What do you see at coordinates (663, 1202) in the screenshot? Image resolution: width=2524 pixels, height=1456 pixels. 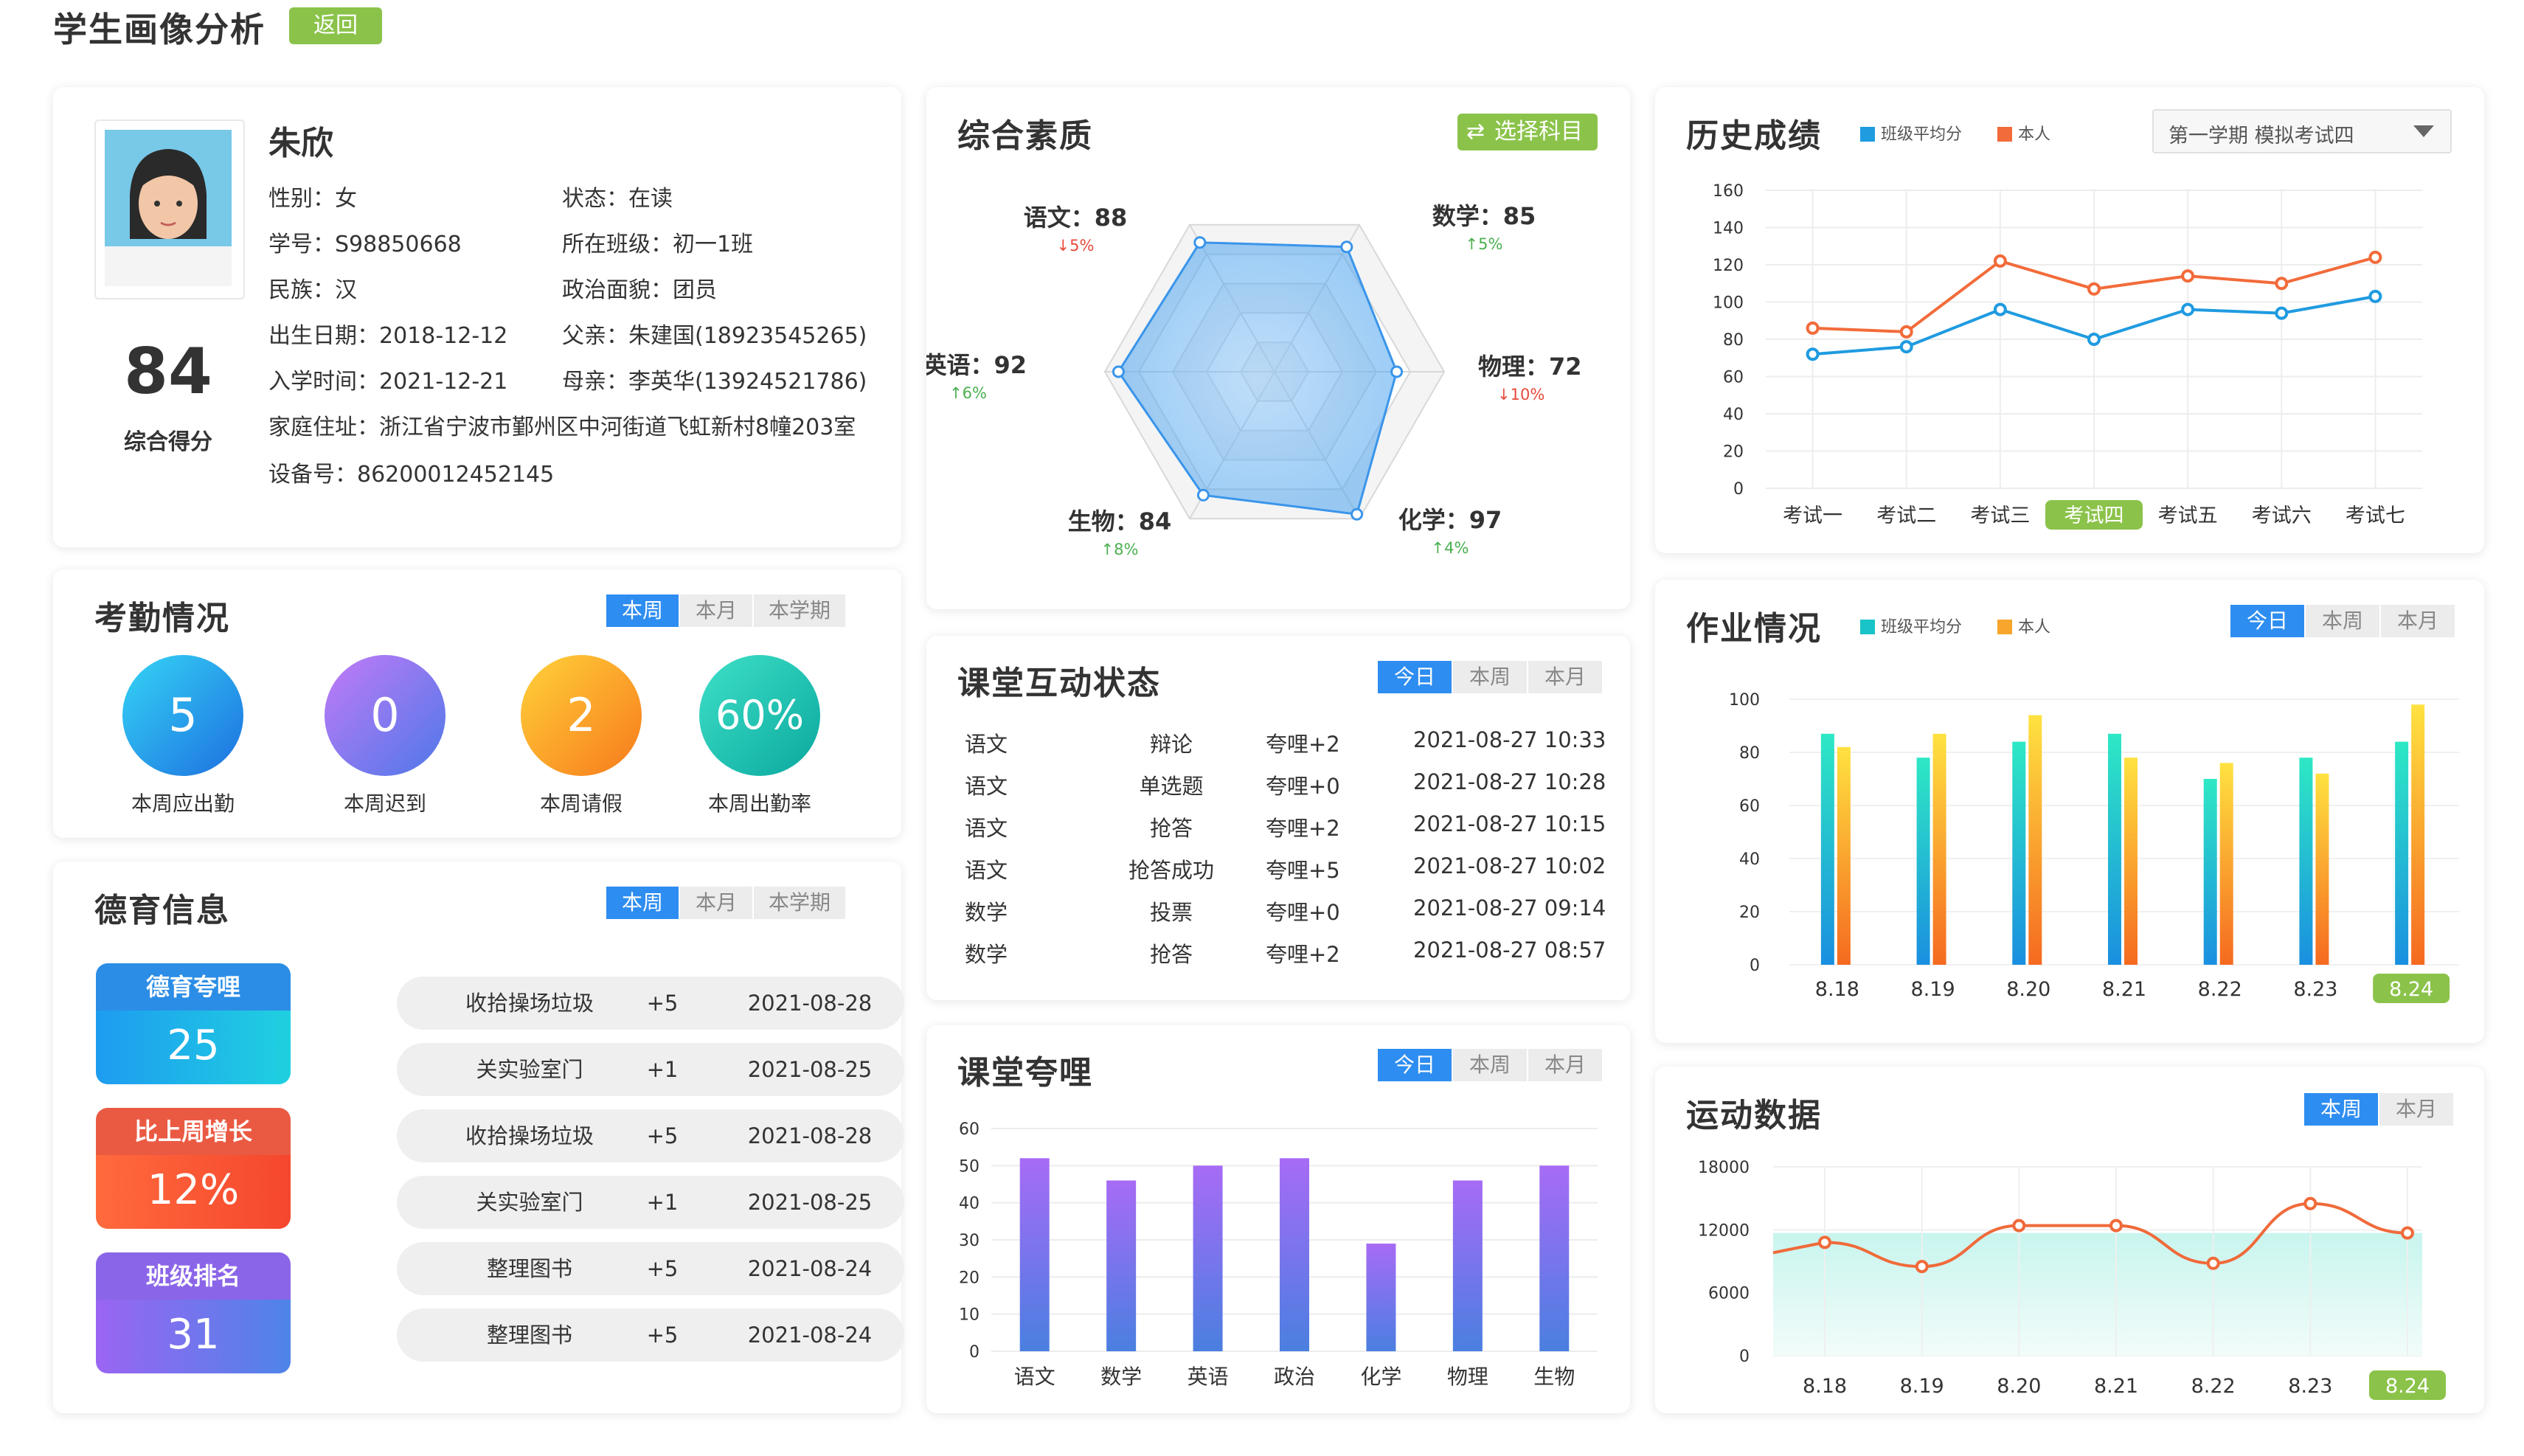 I see `record-points: +1` at bounding box center [663, 1202].